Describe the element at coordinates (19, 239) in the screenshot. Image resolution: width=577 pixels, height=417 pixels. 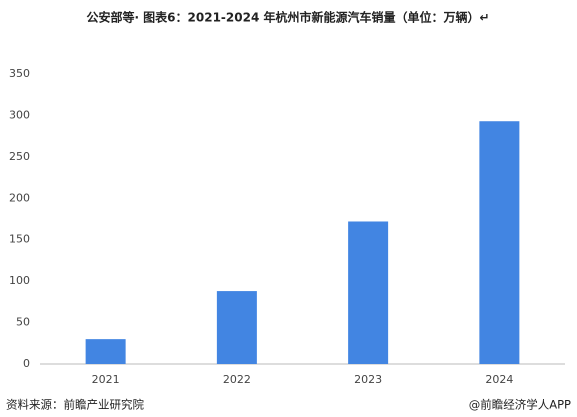
I see `y-tick-label: 150` at that location.